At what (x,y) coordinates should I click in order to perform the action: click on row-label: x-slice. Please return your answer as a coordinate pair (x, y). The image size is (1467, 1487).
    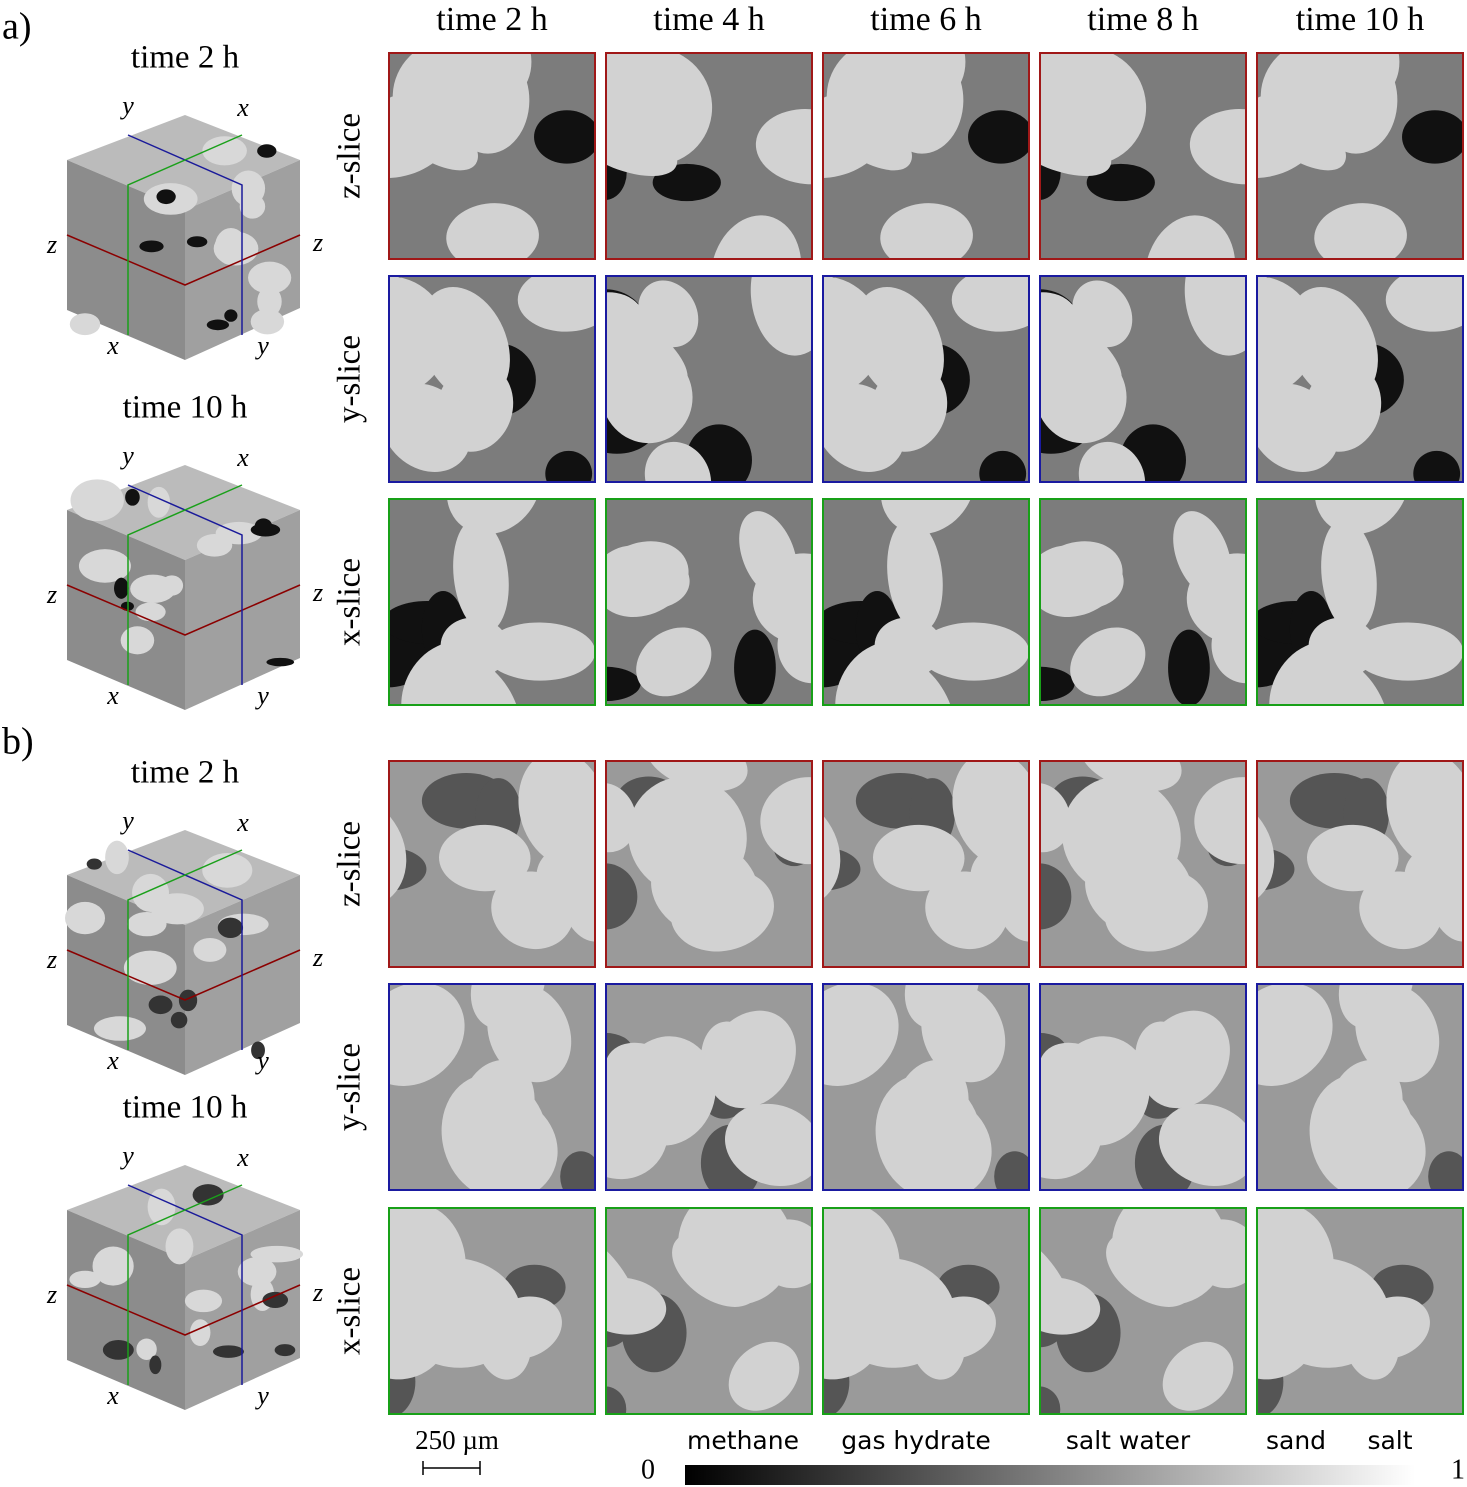
    Looking at the image, I should click on (350, 602).